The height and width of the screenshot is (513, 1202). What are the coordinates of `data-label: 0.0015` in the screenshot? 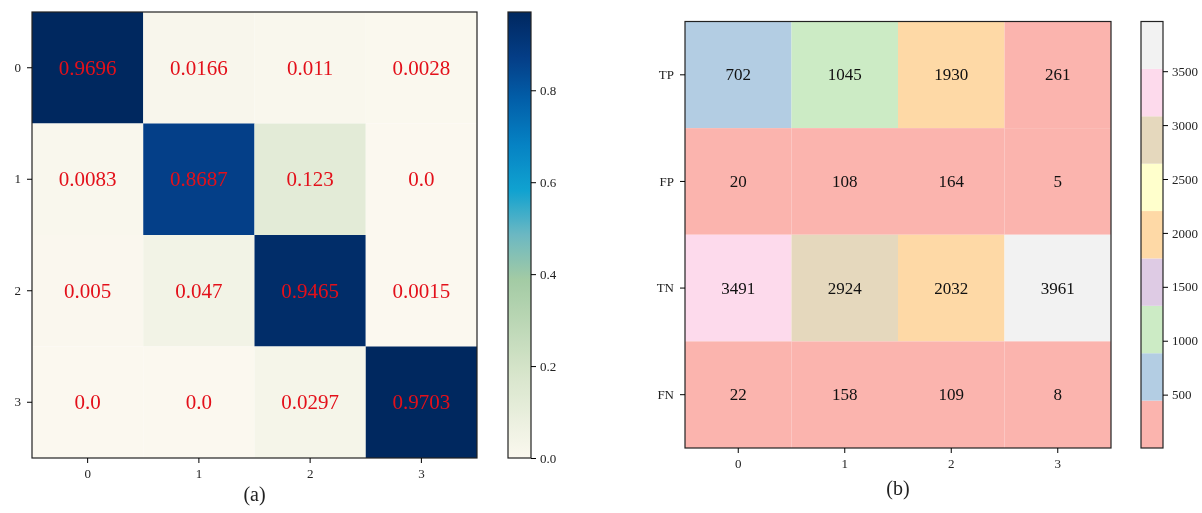 It's located at (421, 290).